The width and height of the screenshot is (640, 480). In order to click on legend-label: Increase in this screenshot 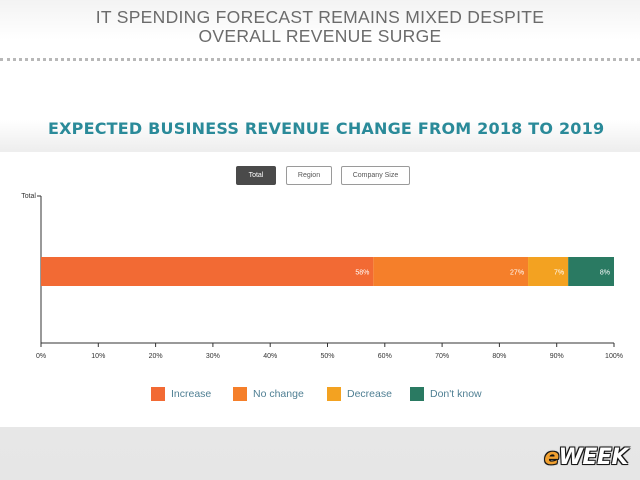, I will do `click(191, 394)`.